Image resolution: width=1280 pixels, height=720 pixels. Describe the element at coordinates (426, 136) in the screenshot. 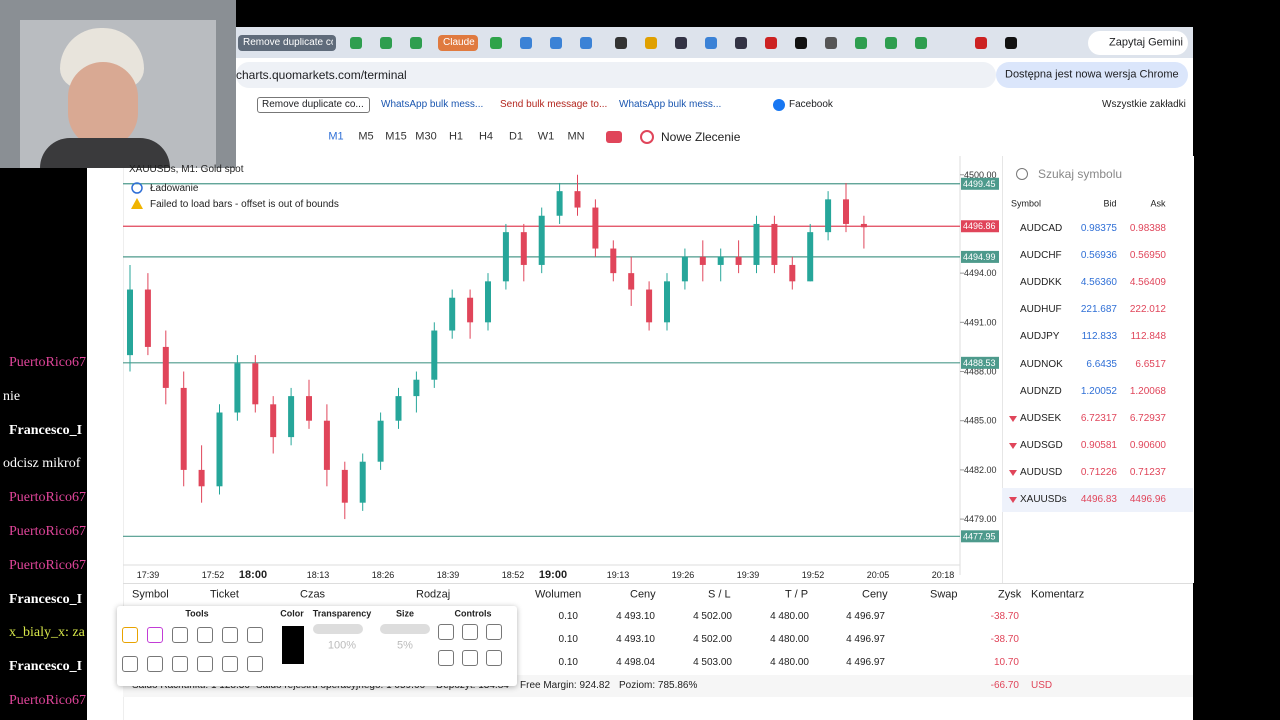

I see `timeframe: M30` at that location.